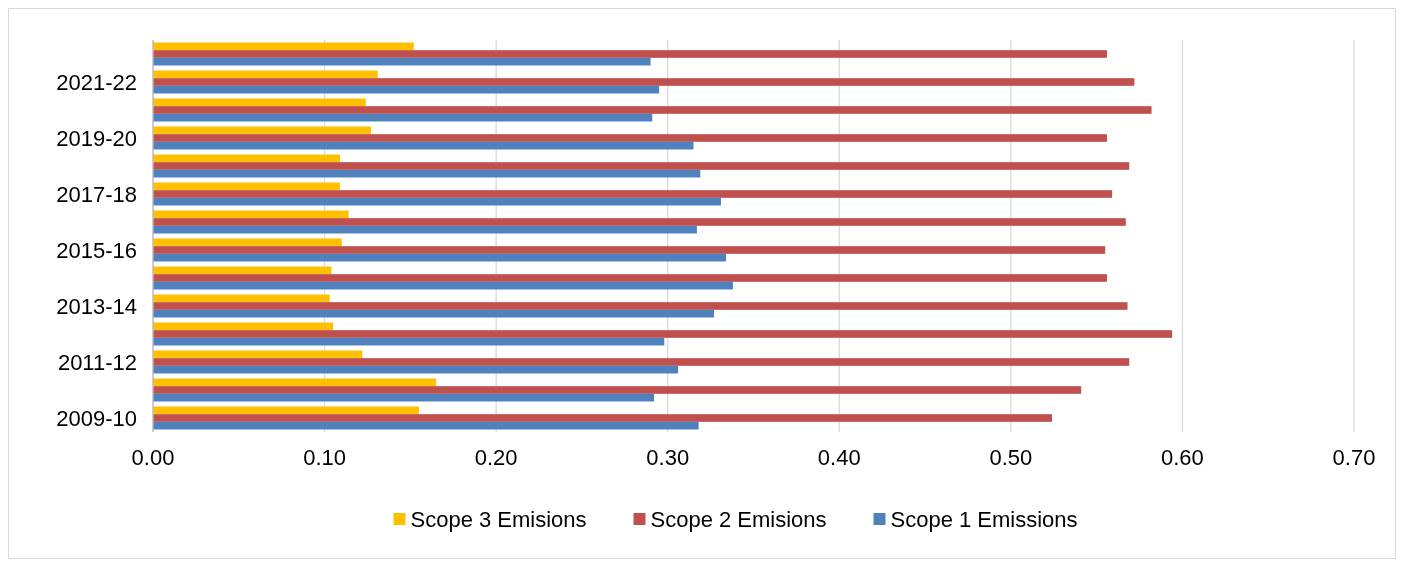  Describe the element at coordinates (668, 457) in the screenshot. I see `x-tick-label: 0.30` at that location.